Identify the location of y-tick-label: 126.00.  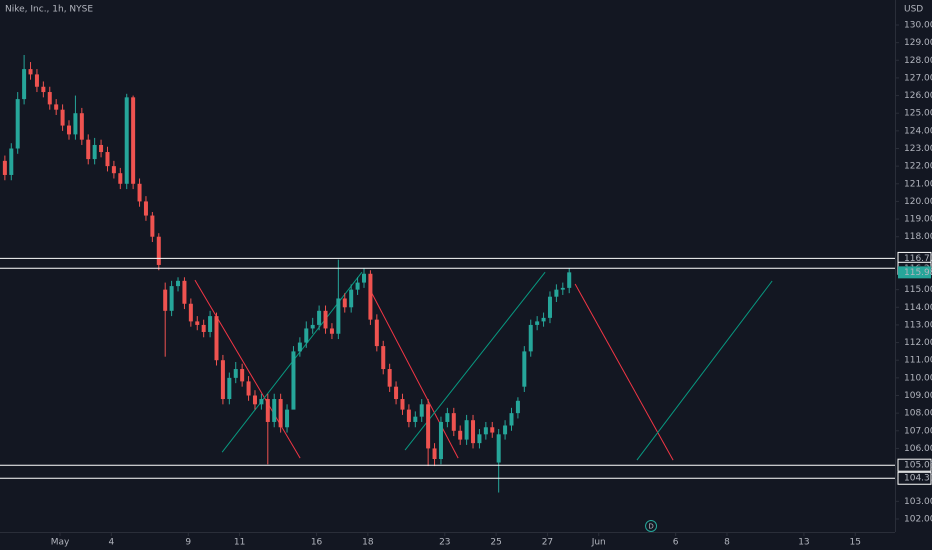
(918, 96).